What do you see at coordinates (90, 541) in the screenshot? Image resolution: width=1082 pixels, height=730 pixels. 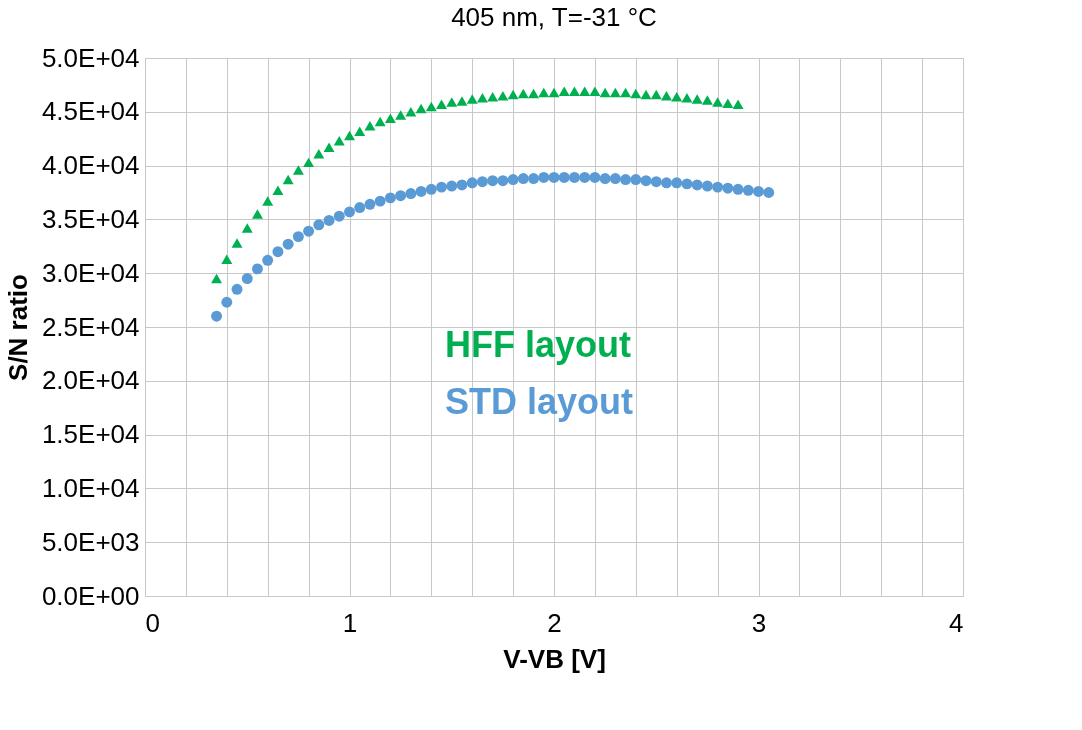 I see `y-tick-label: 5.0E+03` at bounding box center [90, 541].